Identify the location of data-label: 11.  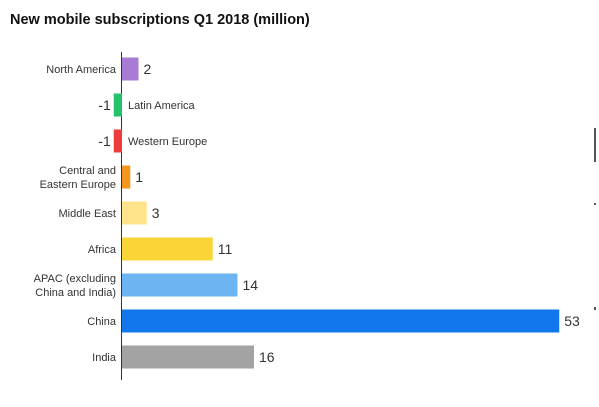
(225, 249).